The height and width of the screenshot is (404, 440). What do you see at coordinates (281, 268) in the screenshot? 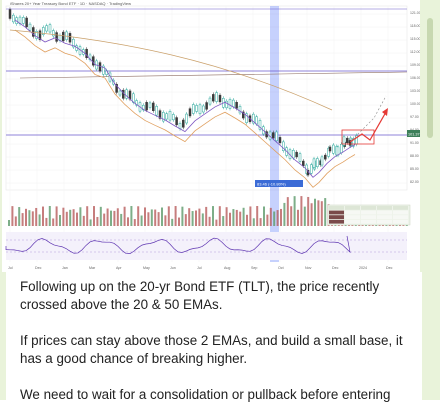
I see `x-tick-label: Oct` at bounding box center [281, 268].